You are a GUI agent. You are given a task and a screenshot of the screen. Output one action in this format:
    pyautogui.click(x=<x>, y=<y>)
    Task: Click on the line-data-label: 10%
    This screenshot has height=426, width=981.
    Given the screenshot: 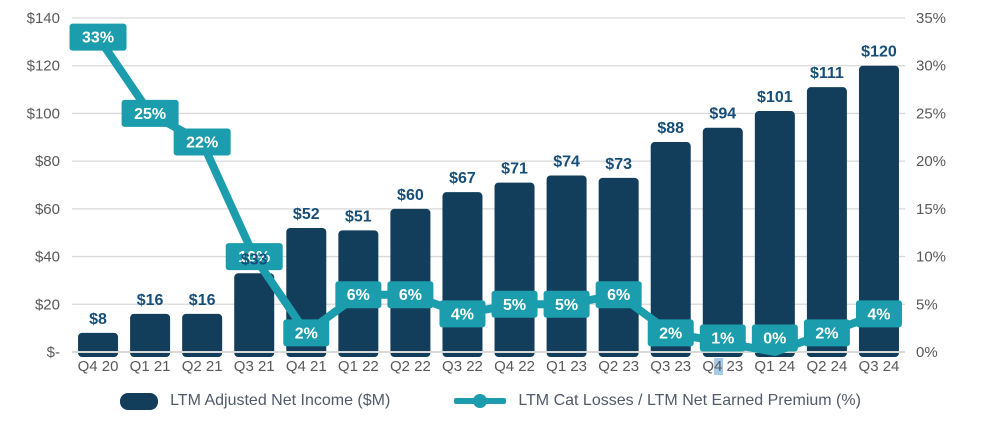 What is the action you would take?
    pyautogui.click(x=254, y=257)
    